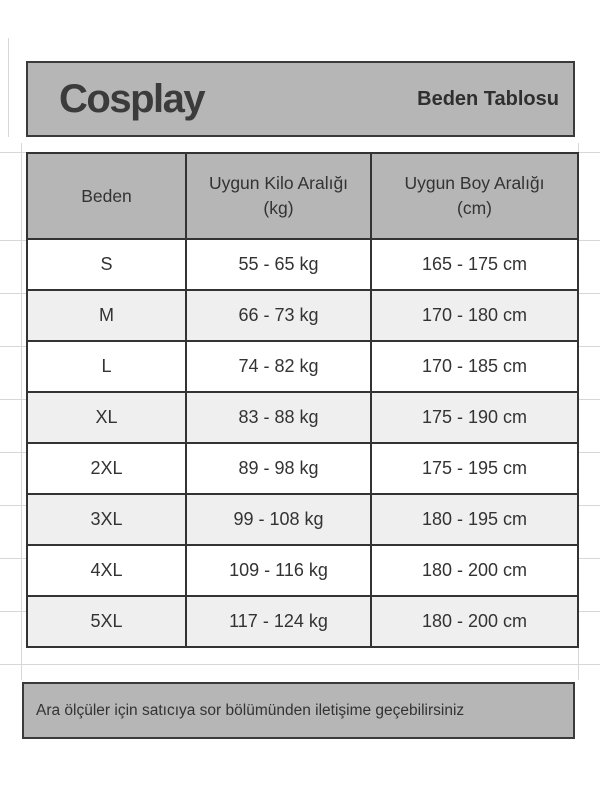 The width and height of the screenshot is (600, 800). I want to click on page-title: Beden Tablosu, so click(488, 98).